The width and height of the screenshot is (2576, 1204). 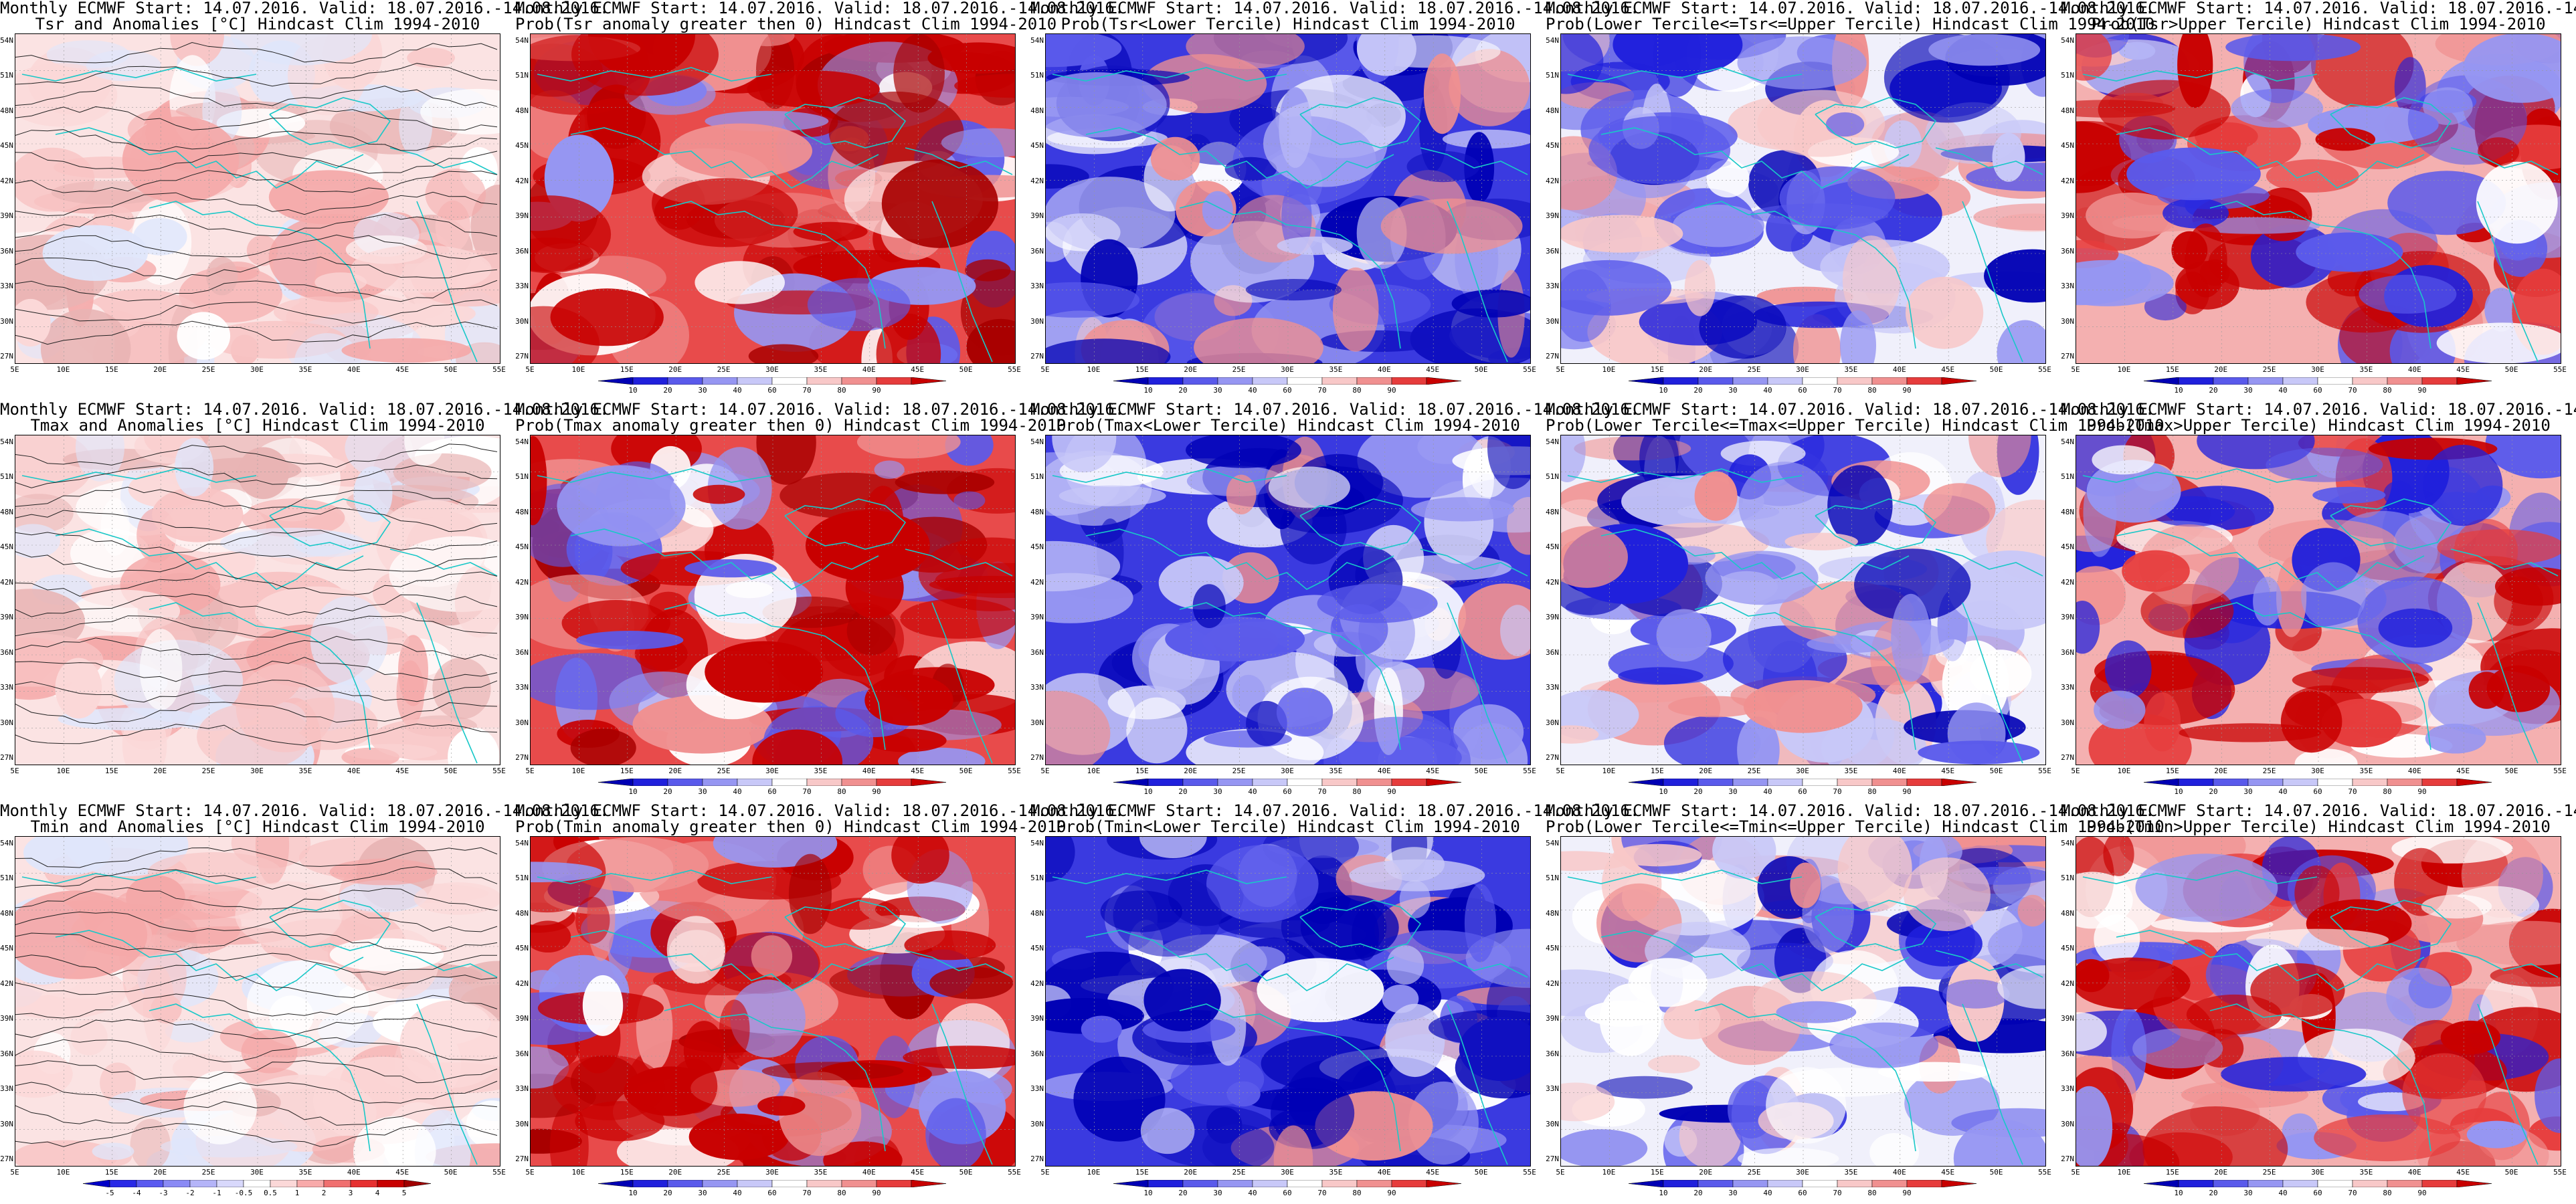 I want to click on colorbar-tick-label: -4, so click(x=136, y=1193).